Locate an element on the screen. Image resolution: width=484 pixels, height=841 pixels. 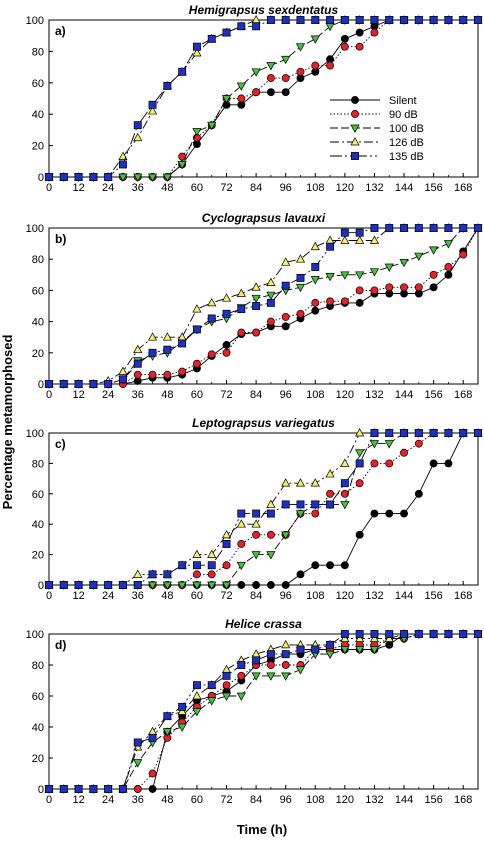
x-tick-label: 0 is located at coordinates (49, 596).